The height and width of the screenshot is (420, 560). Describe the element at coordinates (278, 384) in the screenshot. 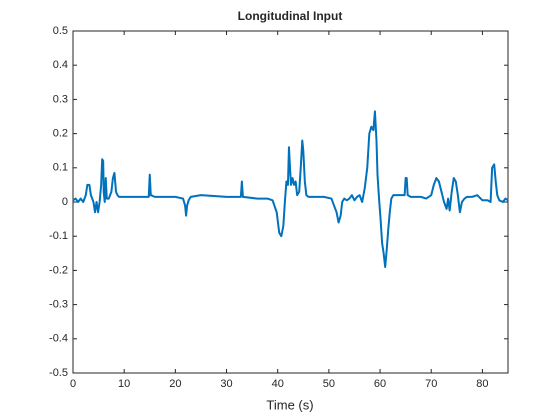

I see `x-tick-label: 40` at that location.